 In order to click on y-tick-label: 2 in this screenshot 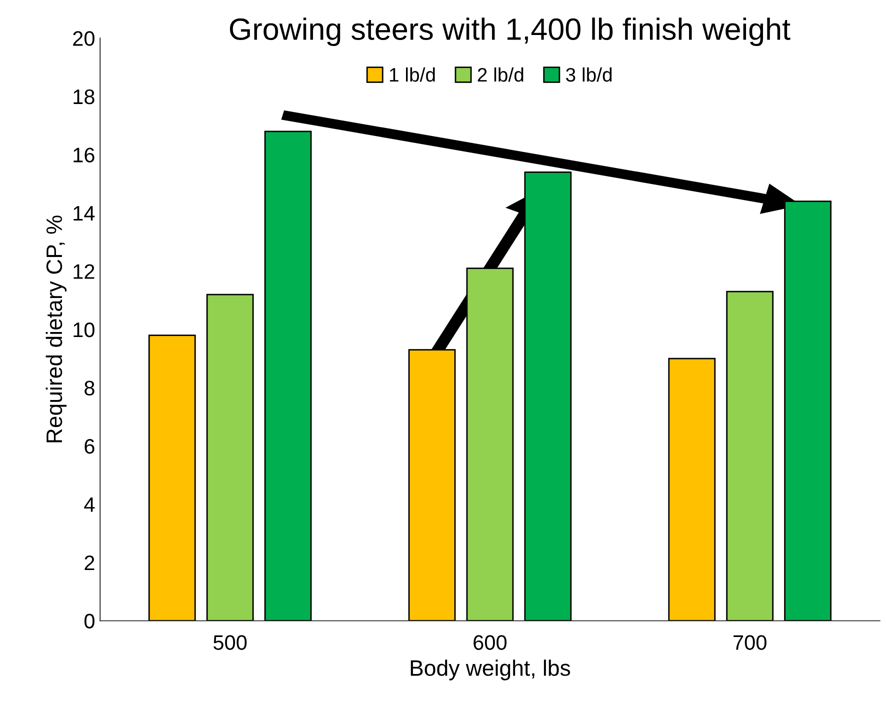, I will do `click(89, 562)`.